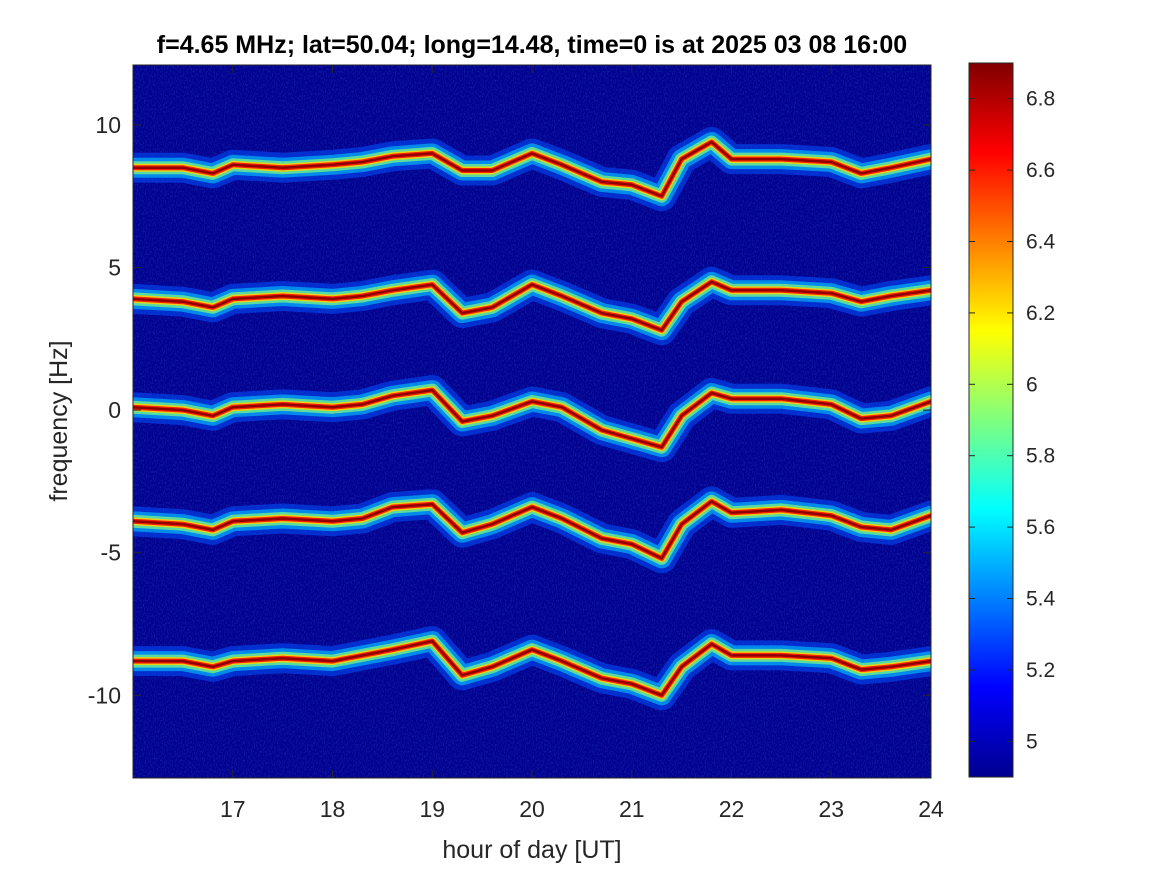 Image resolution: width=1167 pixels, height=875 pixels. Describe the element at coordinates (1040, 527) in the screenshot. I see `colorbar-tick-label: 5.6` at that location.